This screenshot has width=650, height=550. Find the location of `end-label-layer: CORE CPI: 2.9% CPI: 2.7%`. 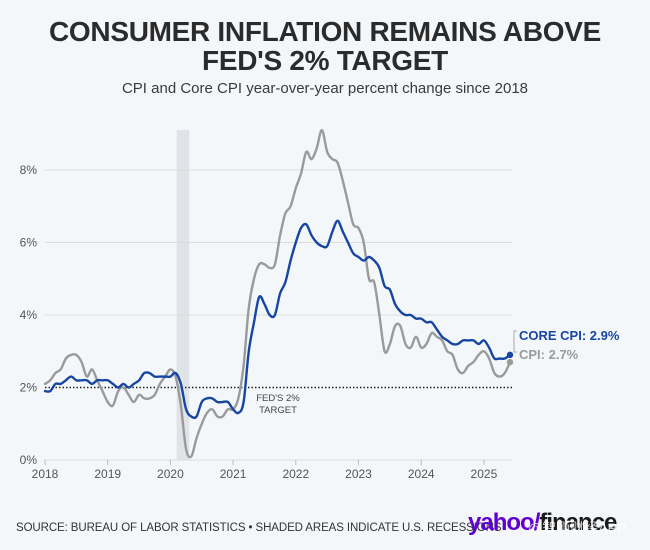

end-label-layer: CORE CPI: 2.9% CPI: 2.7% is located at coordinates (566, 345).